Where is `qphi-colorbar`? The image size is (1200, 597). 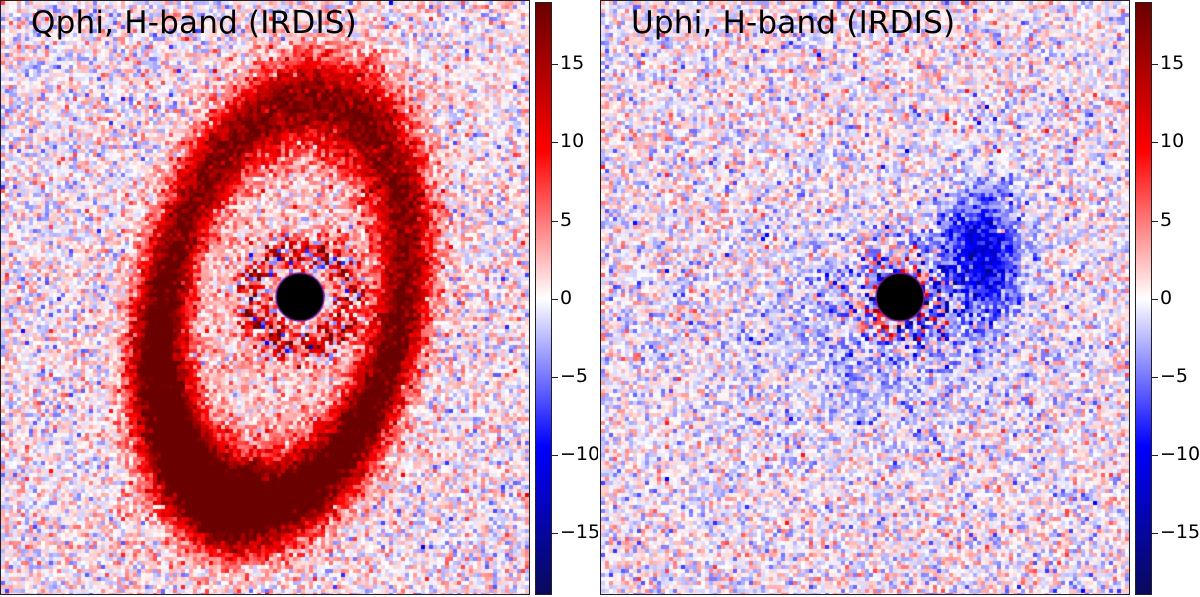 qphi-colorbar is located at coordinates (543, 298).